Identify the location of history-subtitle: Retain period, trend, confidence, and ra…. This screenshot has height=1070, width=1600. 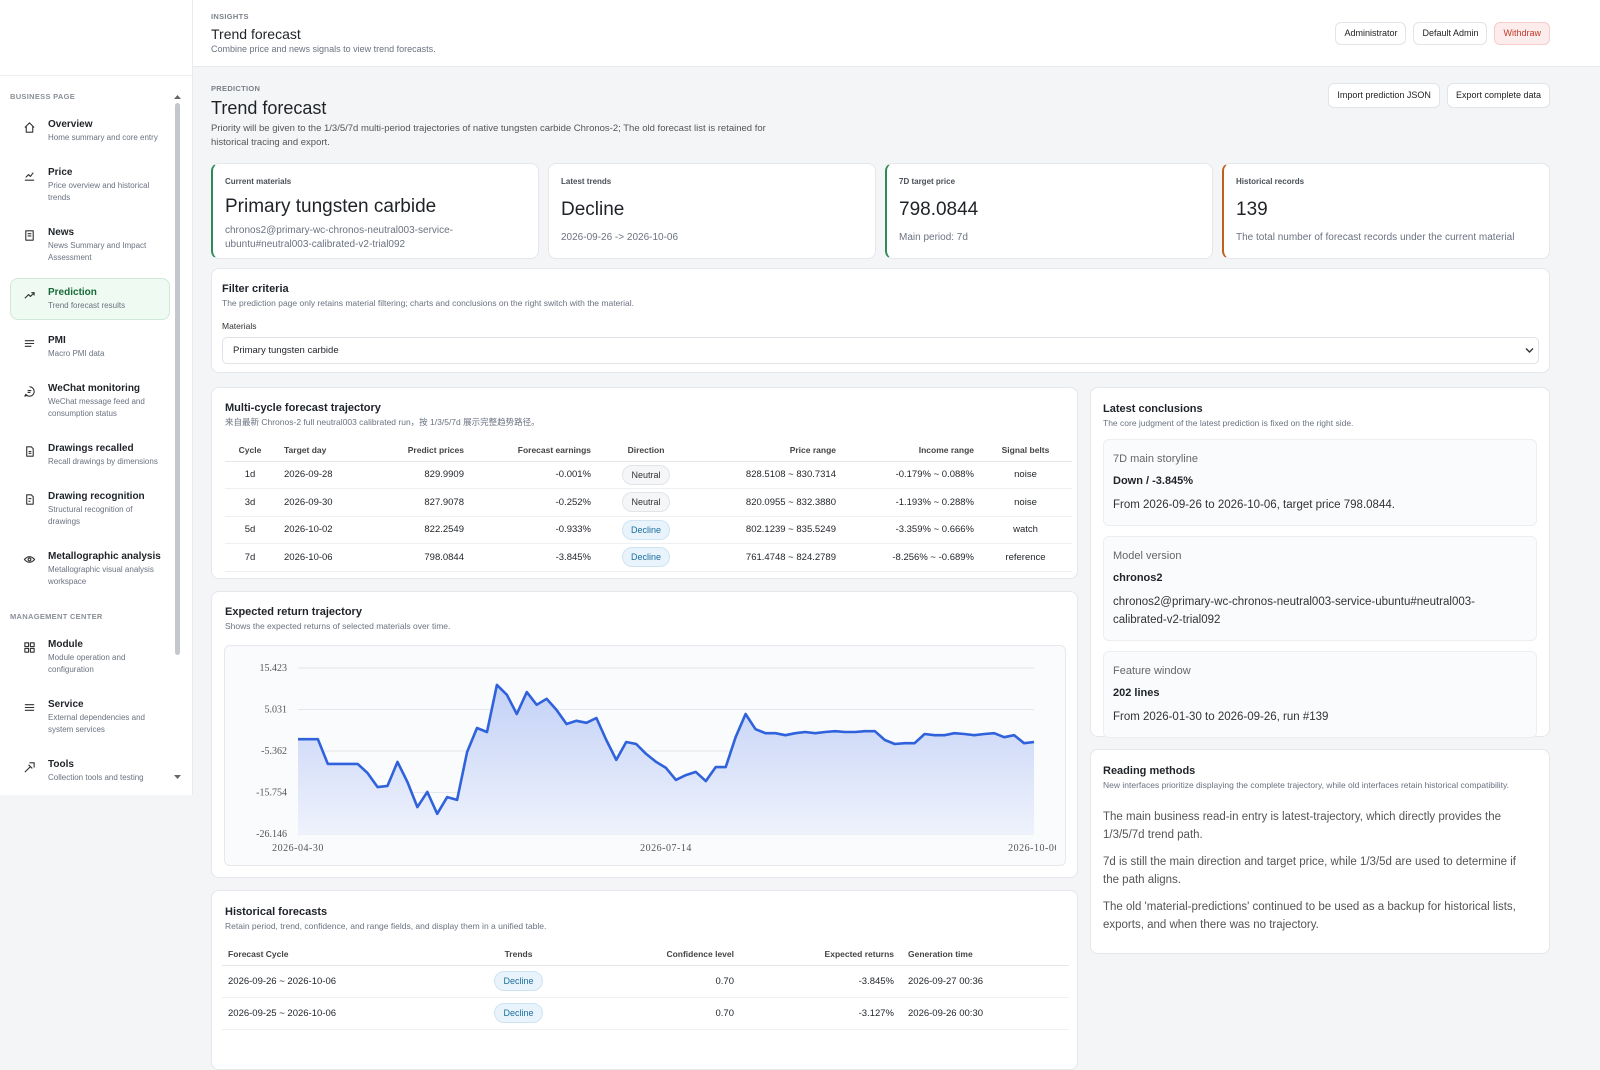
(386, 926).